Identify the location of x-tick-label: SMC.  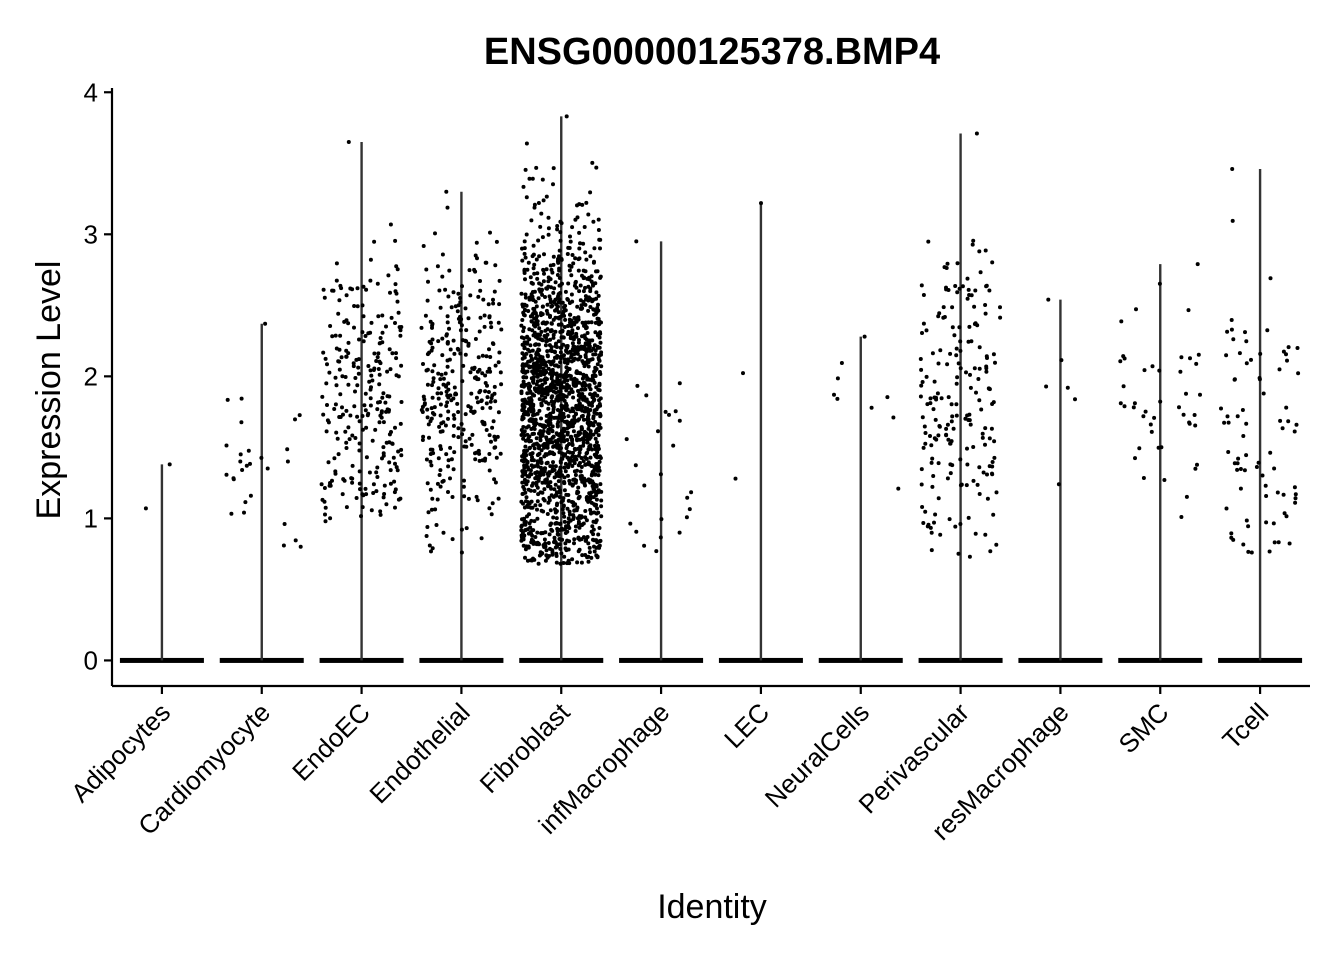
(1143, 728).